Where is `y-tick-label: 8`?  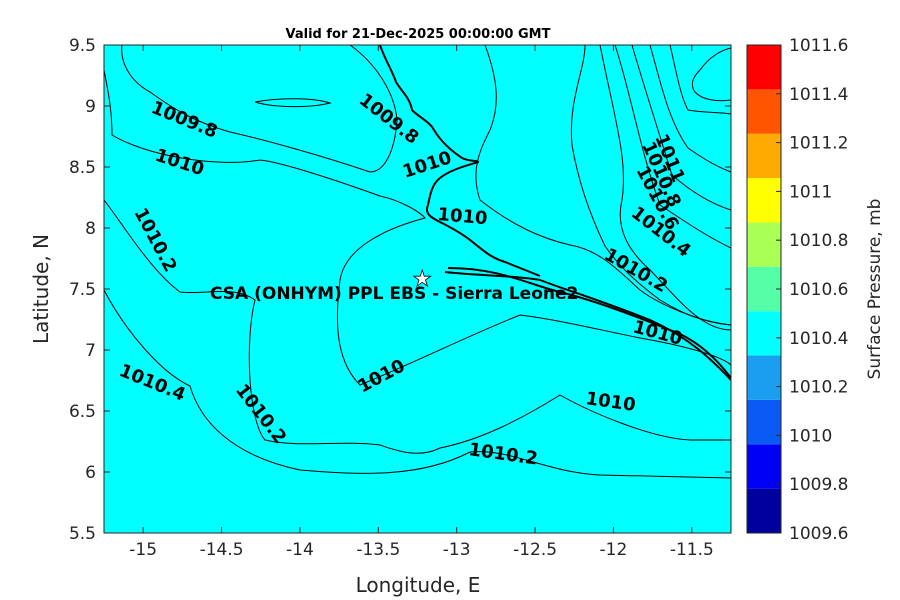 y-tick-label: 8 is located at coordinates (90, 229).